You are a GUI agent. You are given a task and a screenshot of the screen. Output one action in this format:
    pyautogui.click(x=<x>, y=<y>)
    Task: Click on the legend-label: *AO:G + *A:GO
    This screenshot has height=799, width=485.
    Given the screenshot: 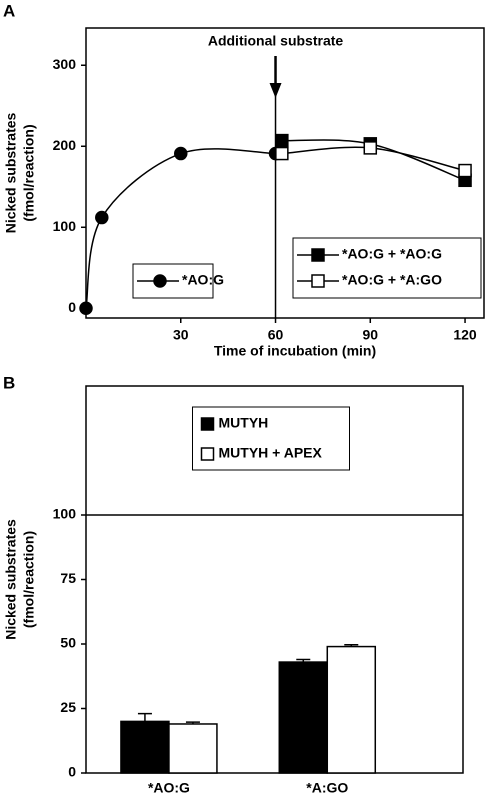 What is the action you would take?
    pyautogui.click(x=392, y=280)
    